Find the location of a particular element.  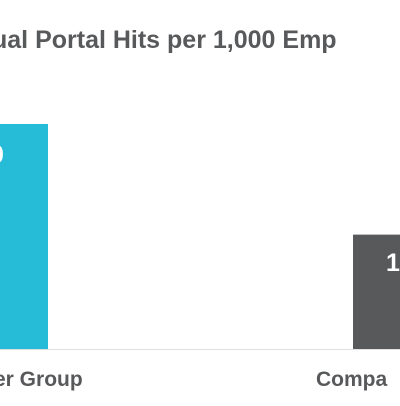

category-label-1: er Group is located at coordinates (41, 379).